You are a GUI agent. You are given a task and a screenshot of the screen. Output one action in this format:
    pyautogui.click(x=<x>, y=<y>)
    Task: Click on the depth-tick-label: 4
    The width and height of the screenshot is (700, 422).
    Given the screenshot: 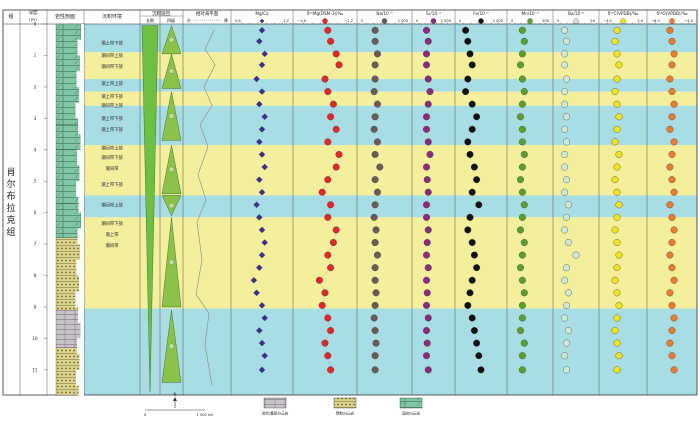 What is the action you would take?
    pyautogui.click(x=35, y=149)
    